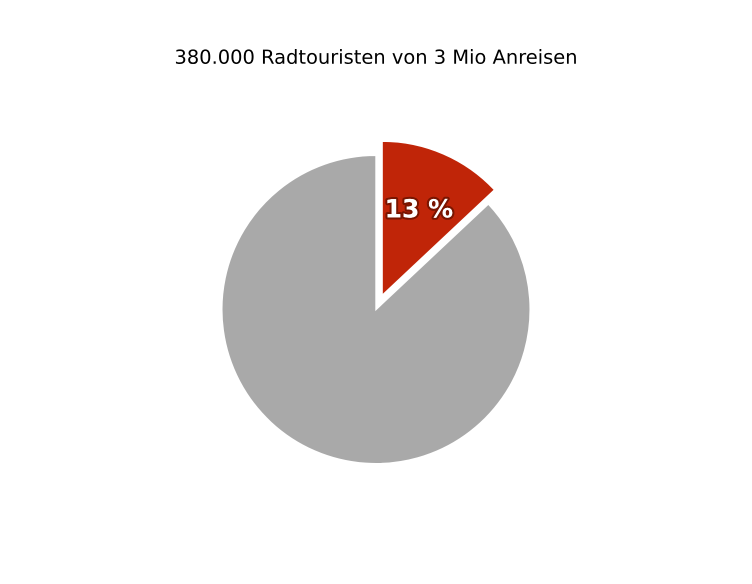  Describe the element at coordinates (376, 56) in the screenshot. I see `chart-title: 380.000 Radtouristen von 3 Mio Anreisen` at that location.